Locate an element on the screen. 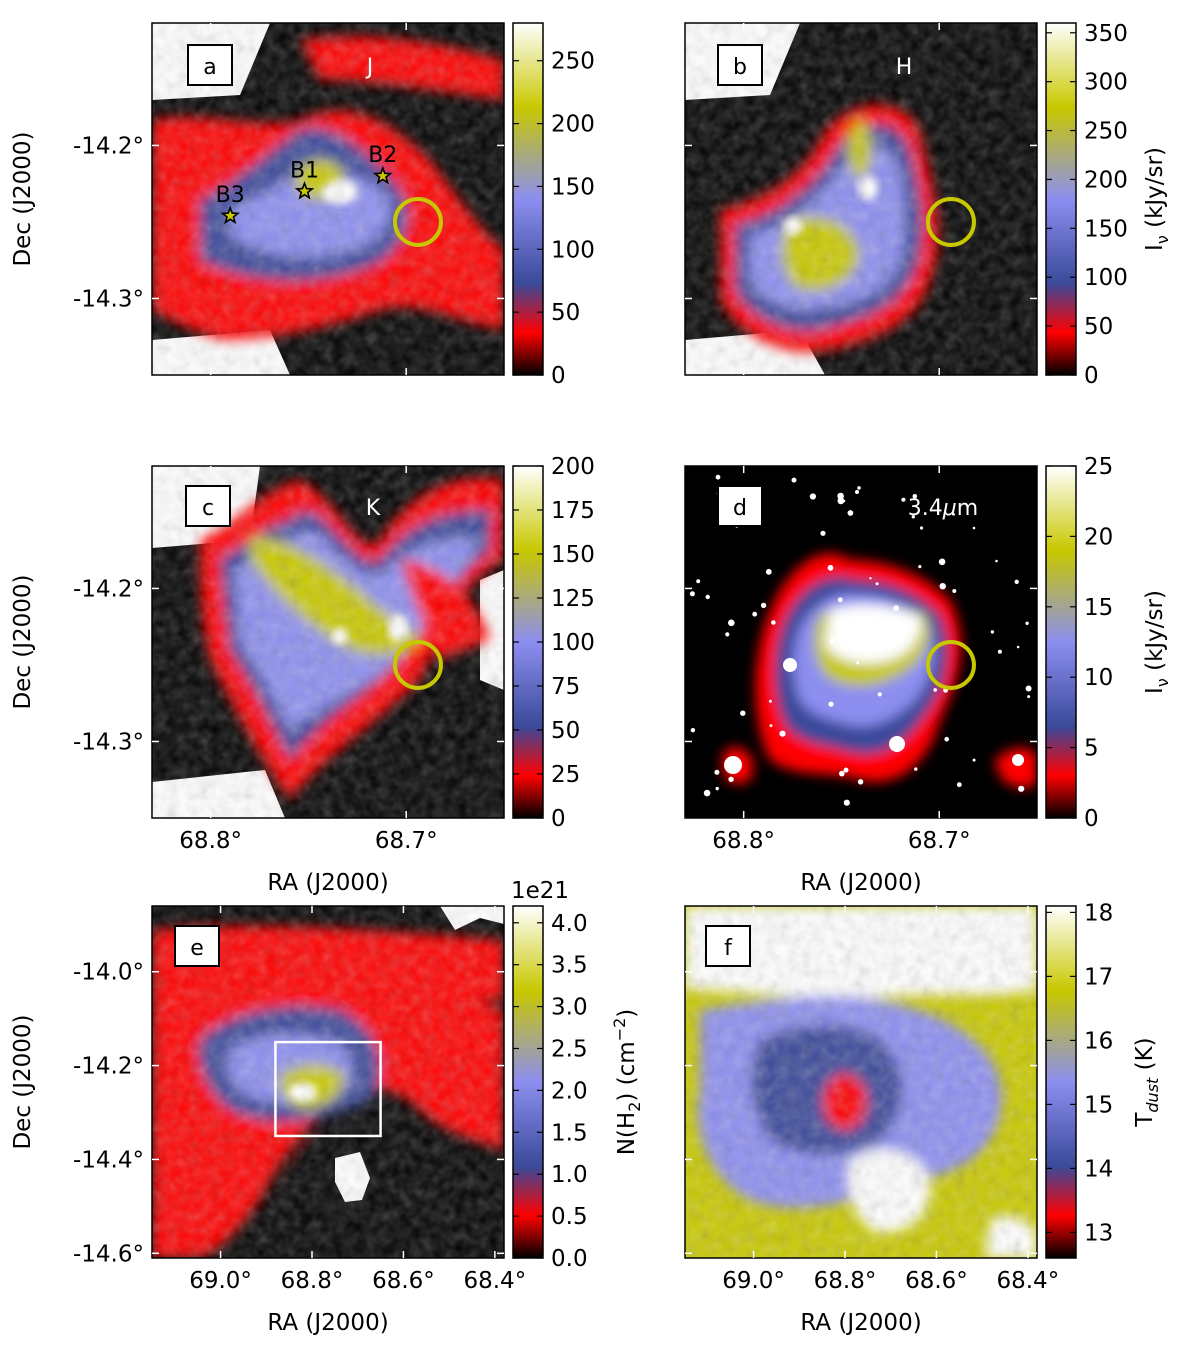 This screenshot has width=1200, height=1345. panel-c-label: c is located at coordinates (208, 508).